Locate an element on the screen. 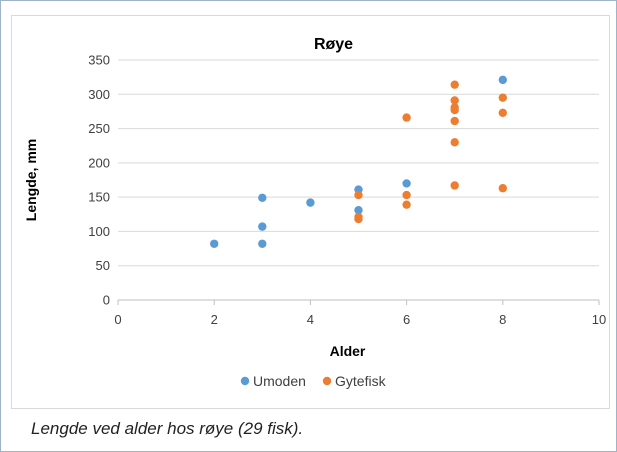  x-tick-label: 8 is located at coordinates (502, 319).